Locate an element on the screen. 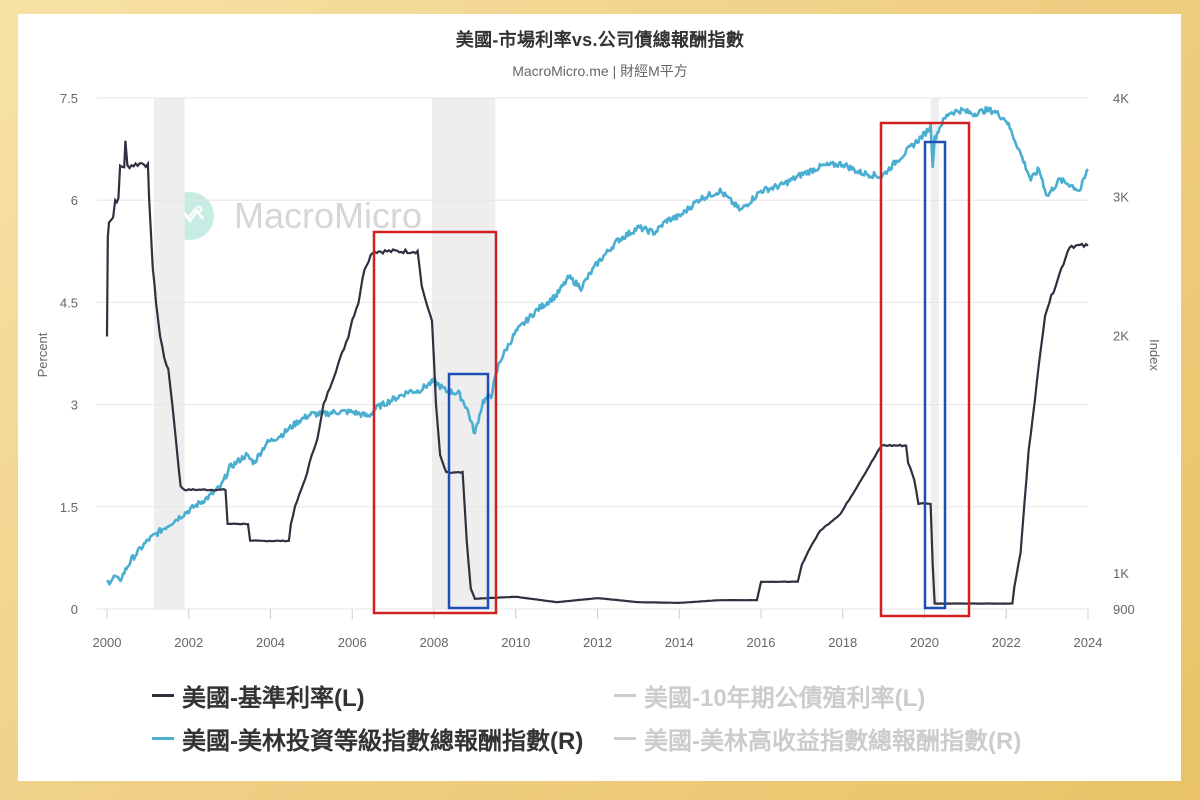 The height and width of the screenshot is (800, 1200). y-right-tick-label: 3K is located at coordinates (1121, 197).